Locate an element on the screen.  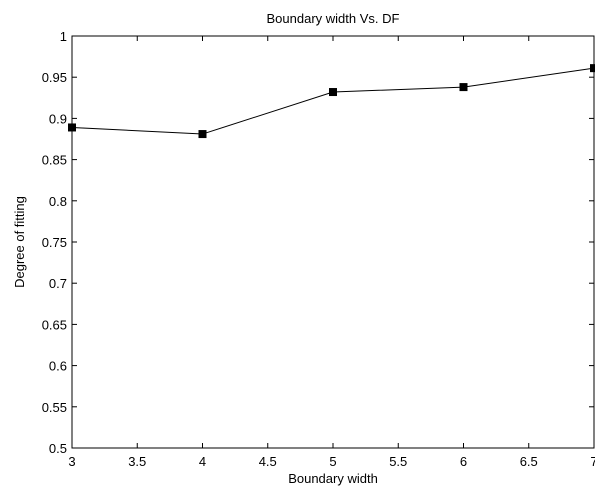
x-tick-label: 4.5 is located at coordinates (268, 461).